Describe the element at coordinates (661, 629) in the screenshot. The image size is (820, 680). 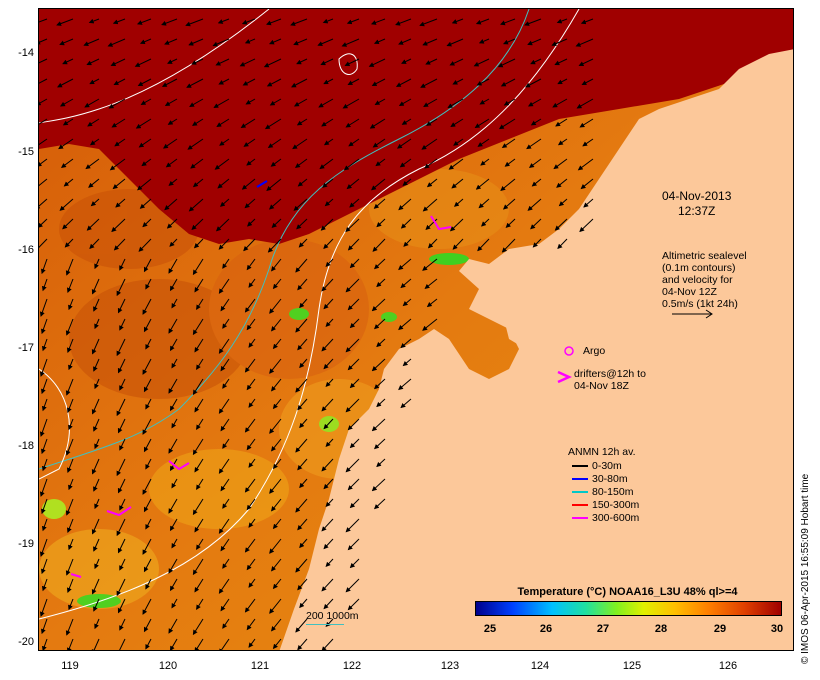
I see `colorbar-tick: 28` at that location.